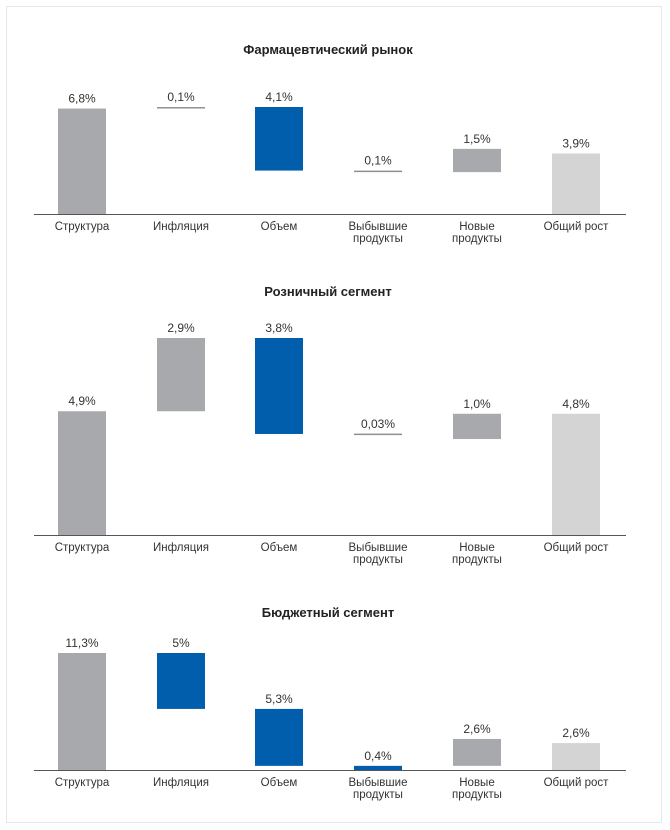  I want to click on data-label: 5,3%, so click(279, 699).